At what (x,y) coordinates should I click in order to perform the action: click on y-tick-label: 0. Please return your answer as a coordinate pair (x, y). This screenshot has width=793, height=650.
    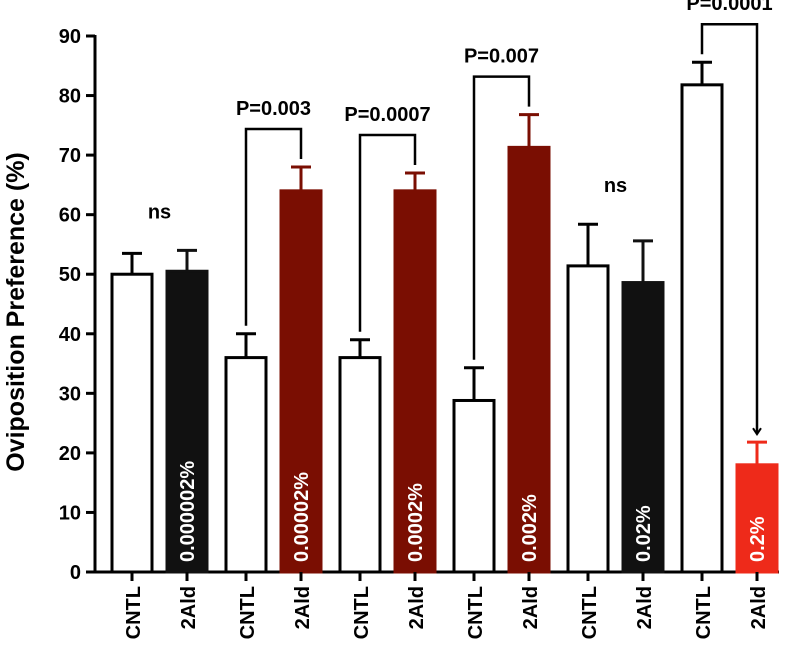
    Looking at the image, I should click on (75, 573).